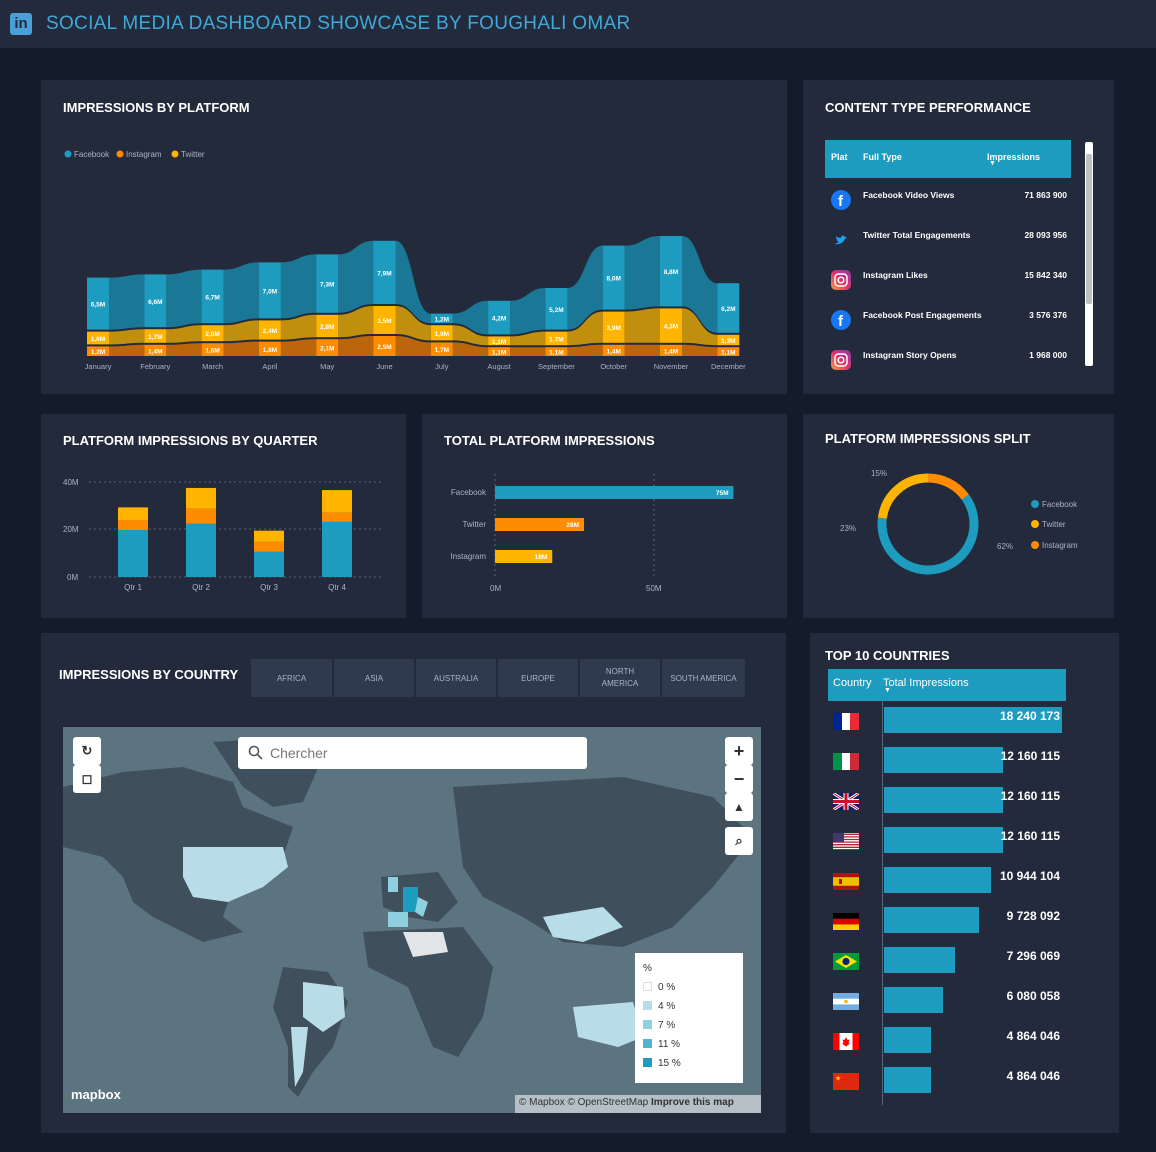 This screenshot has width=1156, height=1152. What do you see at coordinates (950, 204) in the screenshot?
I see `table-row: f Facebook Video Views 71 863 900` at bounding box center [950, 204].